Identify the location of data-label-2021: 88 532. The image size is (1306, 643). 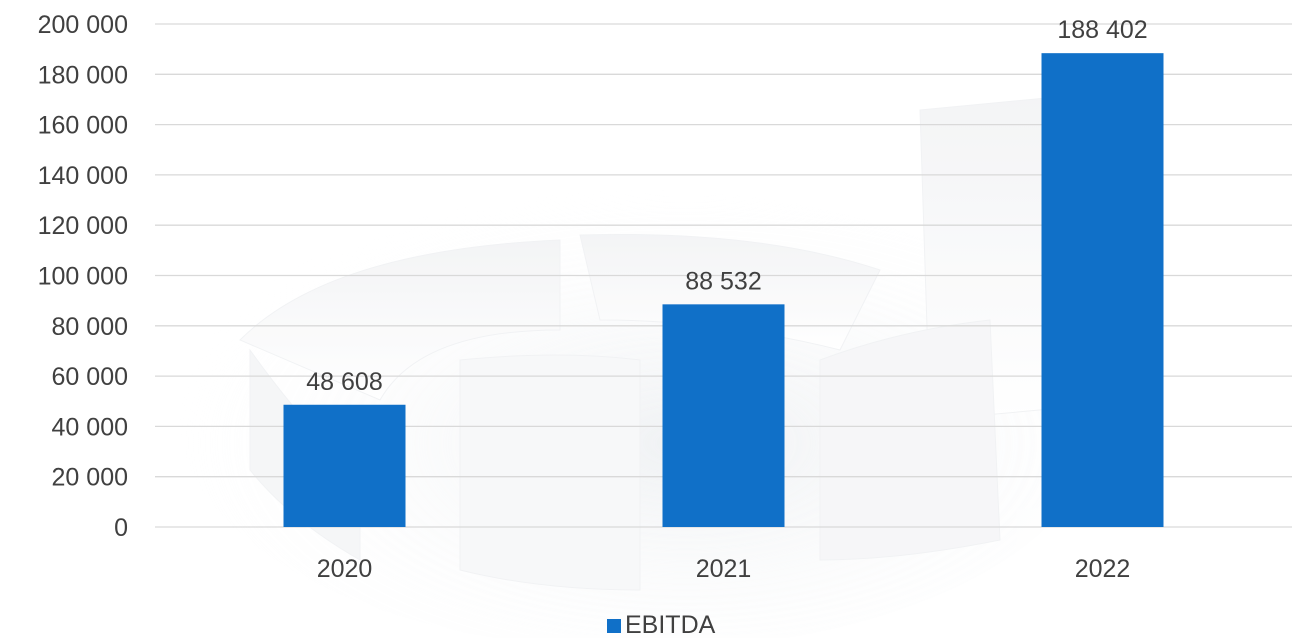
(723, 281).